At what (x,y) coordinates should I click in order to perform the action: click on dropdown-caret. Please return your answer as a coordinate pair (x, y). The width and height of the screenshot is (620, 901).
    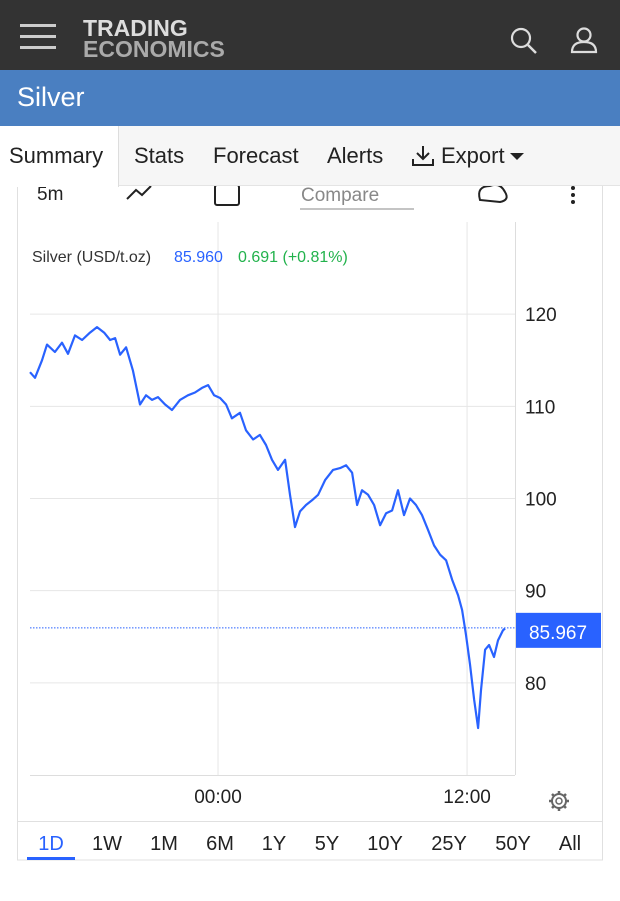
    Looking at the image, I should click on (517, 156).